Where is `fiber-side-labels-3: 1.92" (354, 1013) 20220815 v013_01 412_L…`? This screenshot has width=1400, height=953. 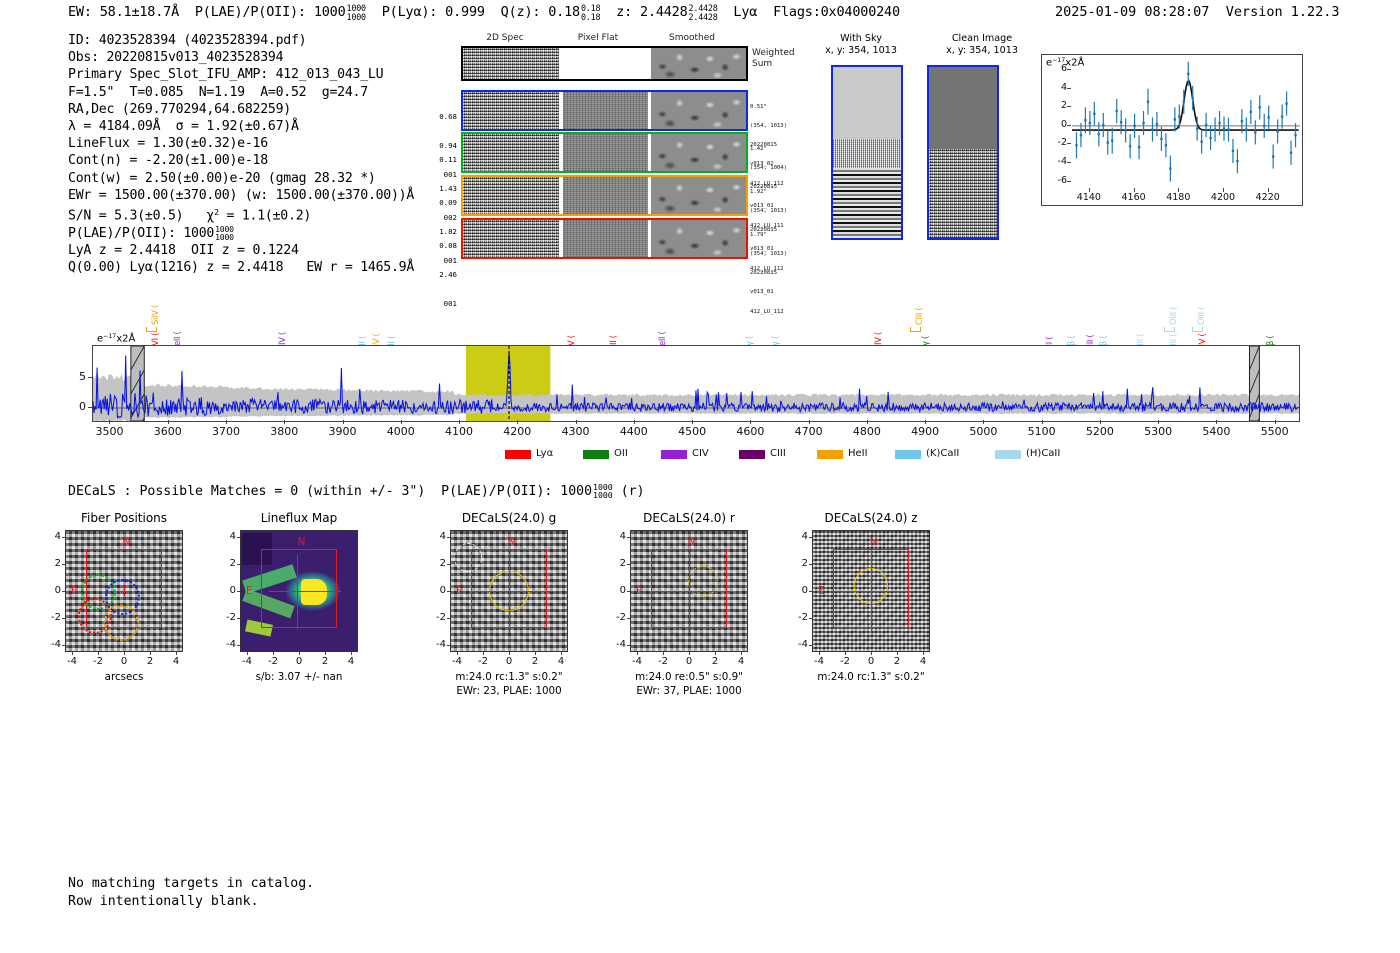 fiber-side-labels-3: 1.92" (354, 1013) 20220815 v013_01 412_L… is located at coordinates (769, 230).